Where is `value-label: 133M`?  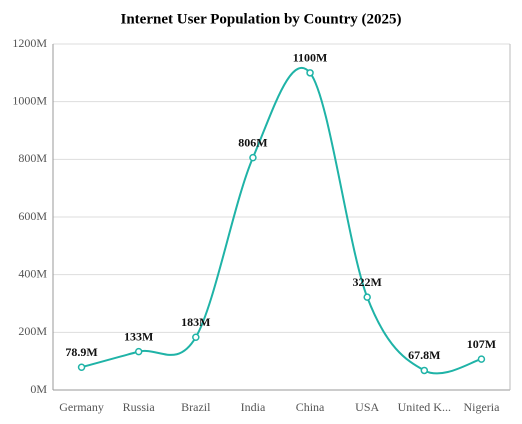 value-label: 133M is located at coordinates (138, 336).